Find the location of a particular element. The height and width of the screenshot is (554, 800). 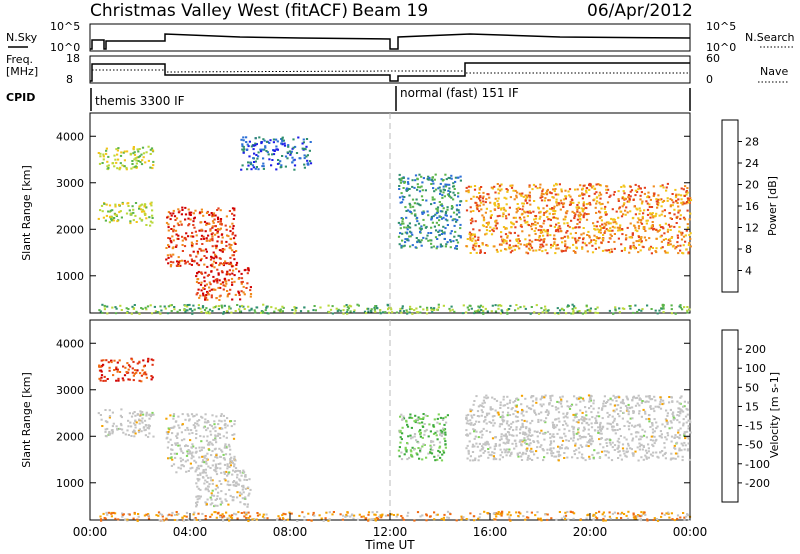

y-tick-label: 2000 is located at coordinates (70, 229).